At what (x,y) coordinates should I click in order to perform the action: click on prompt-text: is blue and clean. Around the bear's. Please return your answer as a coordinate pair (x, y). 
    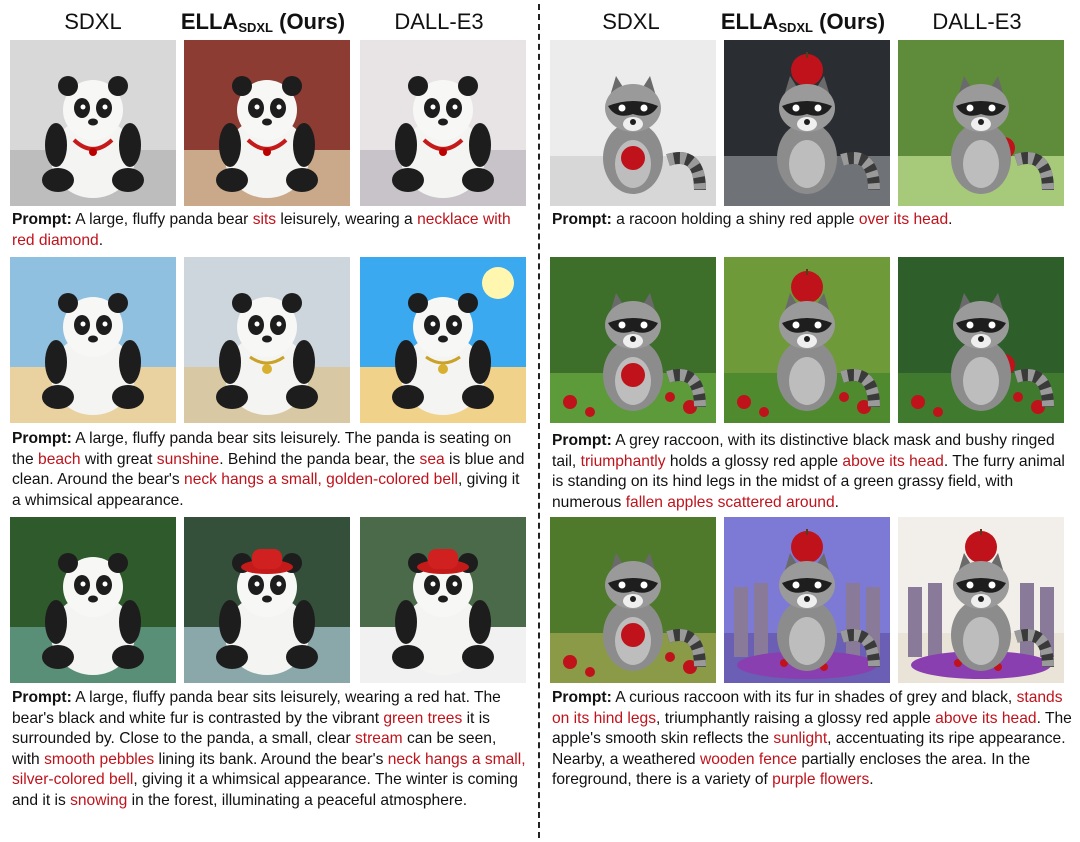
    Looking at the image, I should click on (268, 469).